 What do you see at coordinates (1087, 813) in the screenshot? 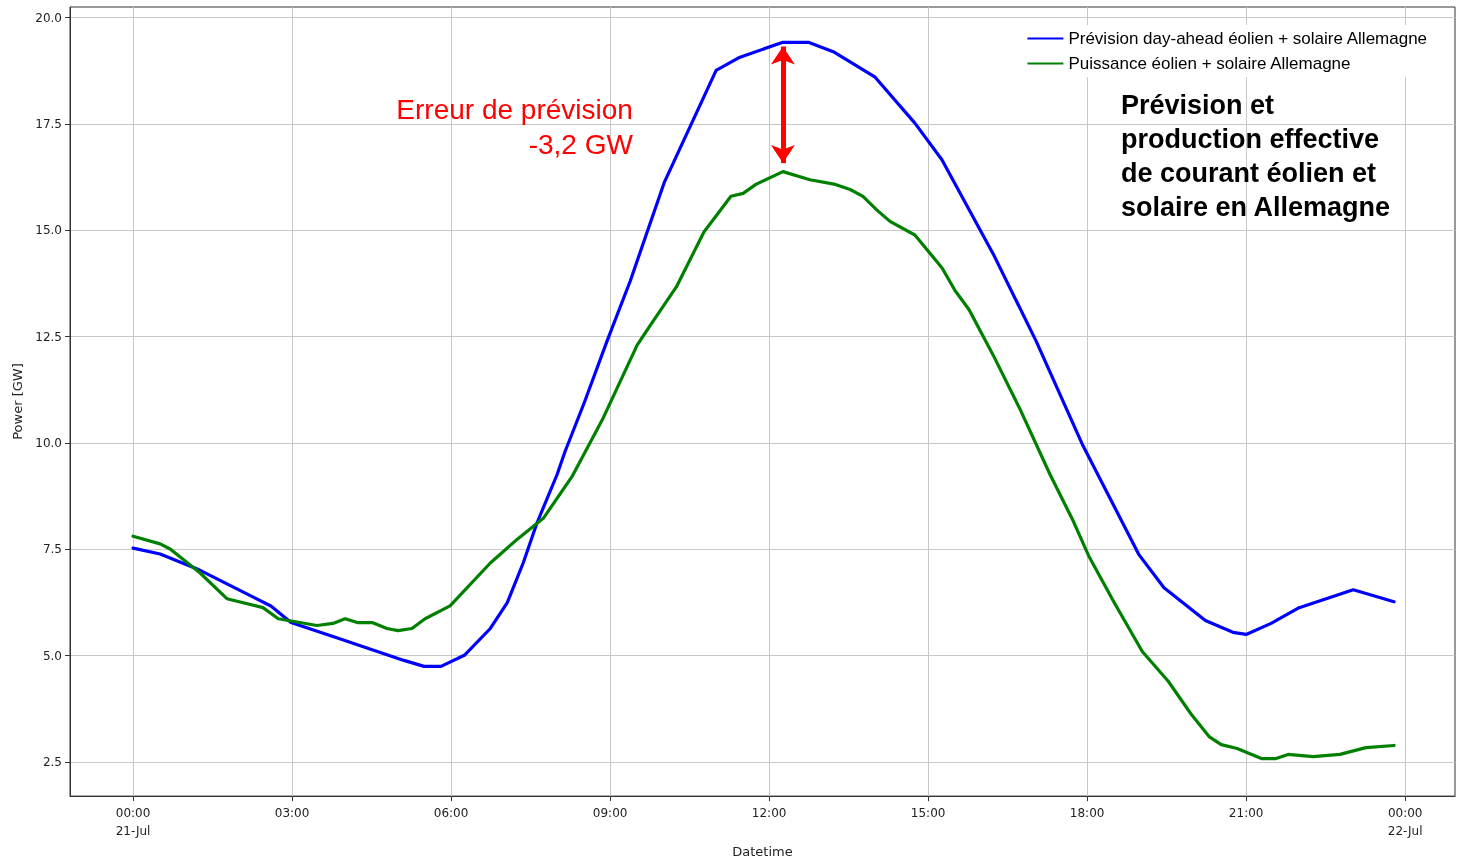
I see `x-tick-label: 18:00` at bounding box center [1087, 813].